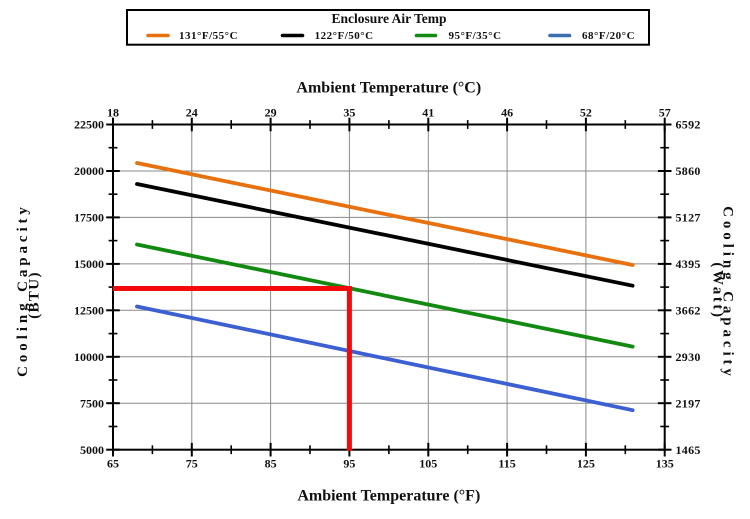 The image size is (750, 519). What do you see at coordinates (349, 464) in the screenshot?
I see `svg-text: 95` at bounding box center [349, 464].